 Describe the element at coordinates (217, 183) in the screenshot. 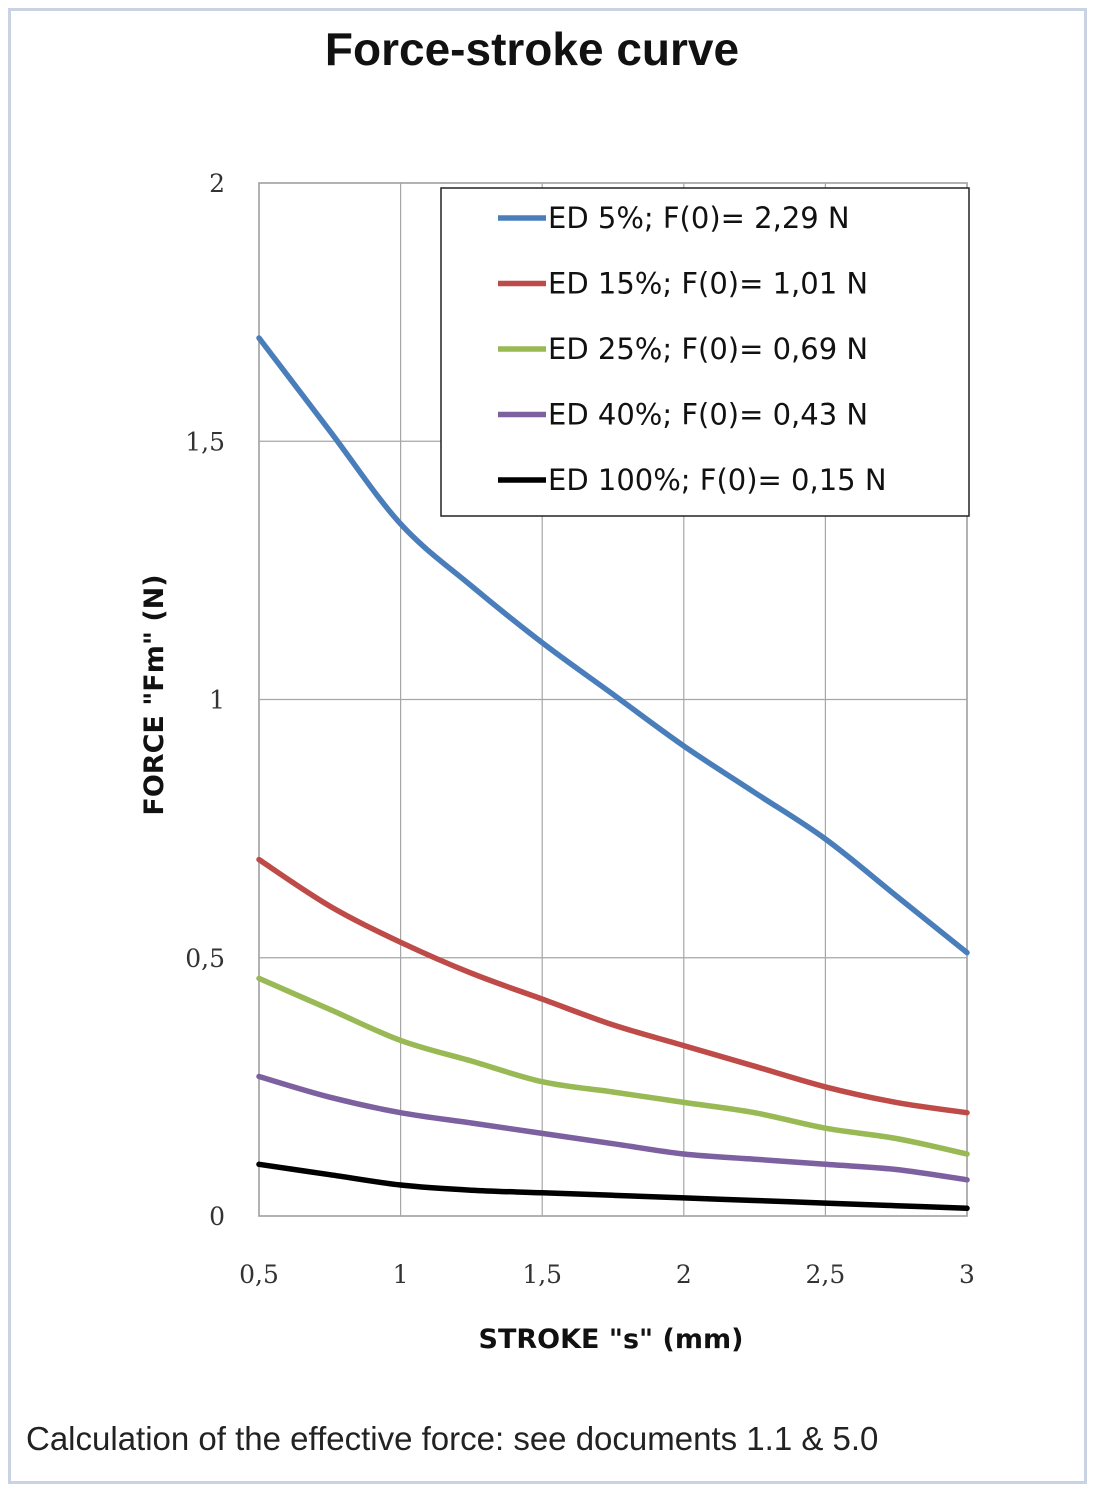

I see `y-tick-label: 2` at that location.